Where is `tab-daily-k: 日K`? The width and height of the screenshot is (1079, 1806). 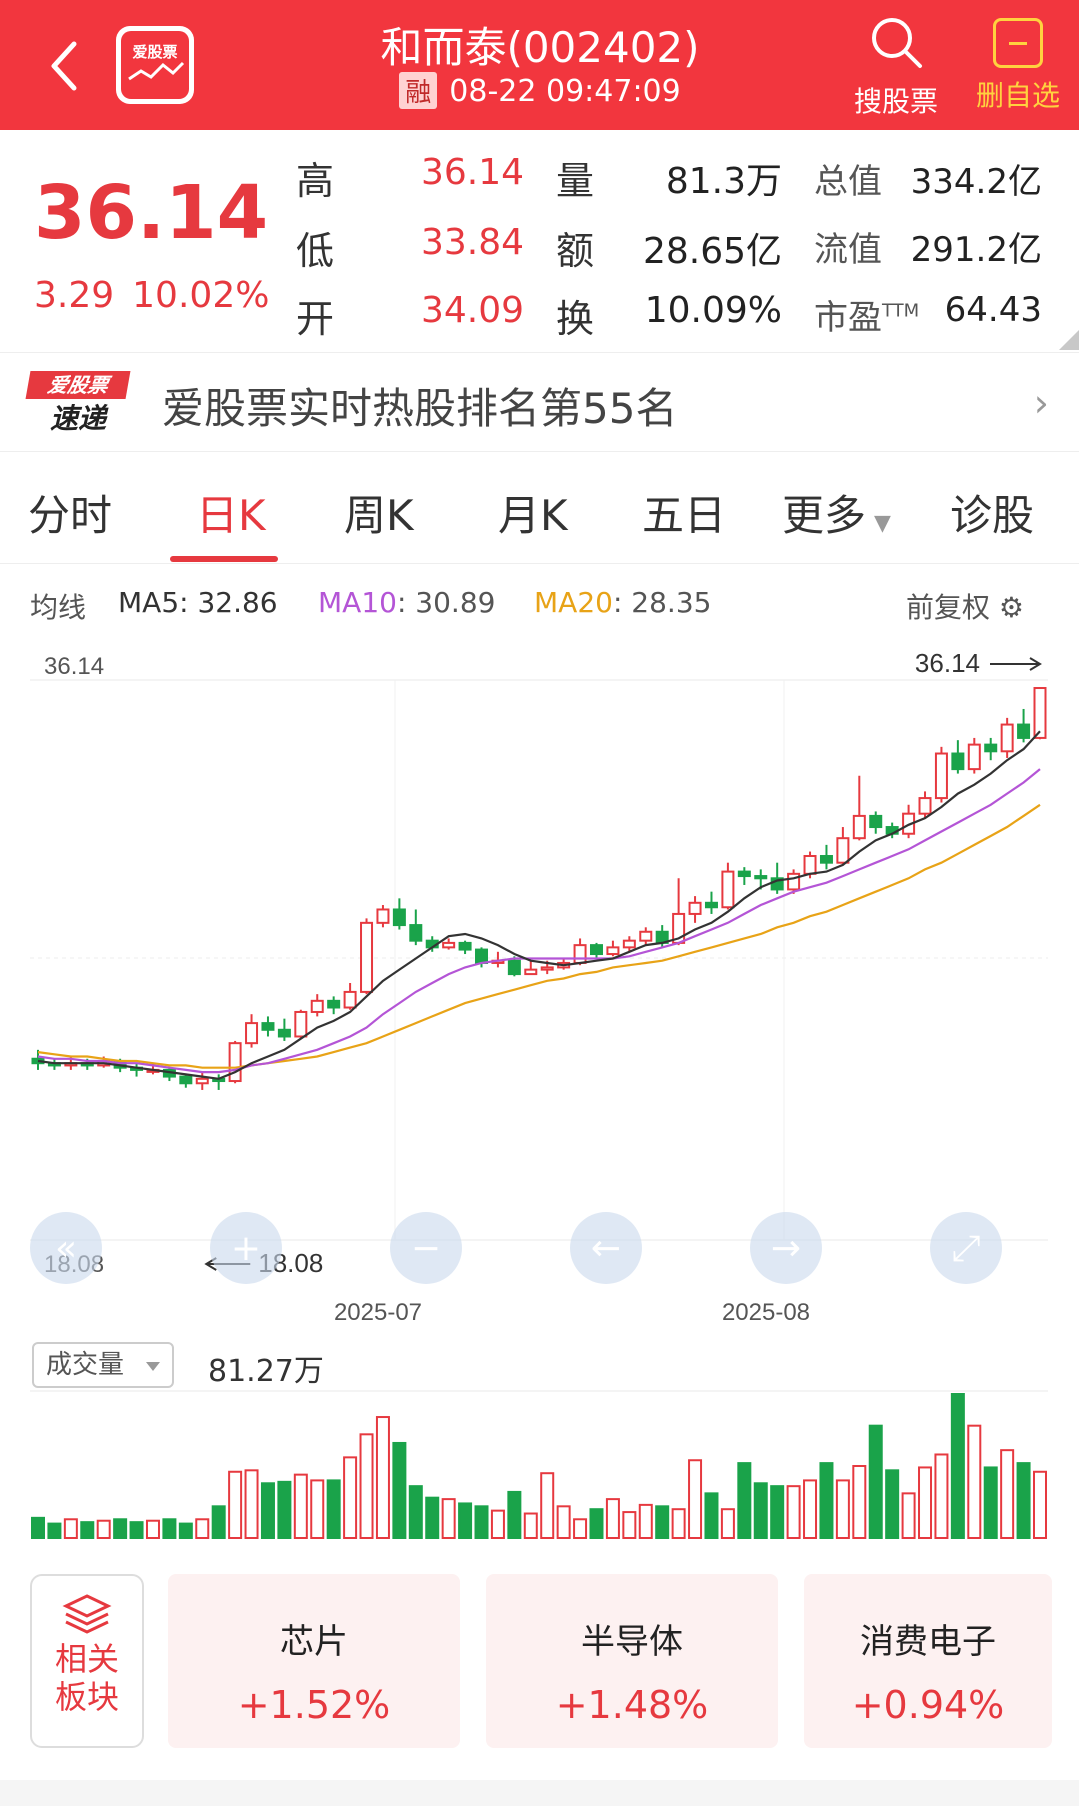 tab-daily-k: 日K is located at coordinates (231, 515).